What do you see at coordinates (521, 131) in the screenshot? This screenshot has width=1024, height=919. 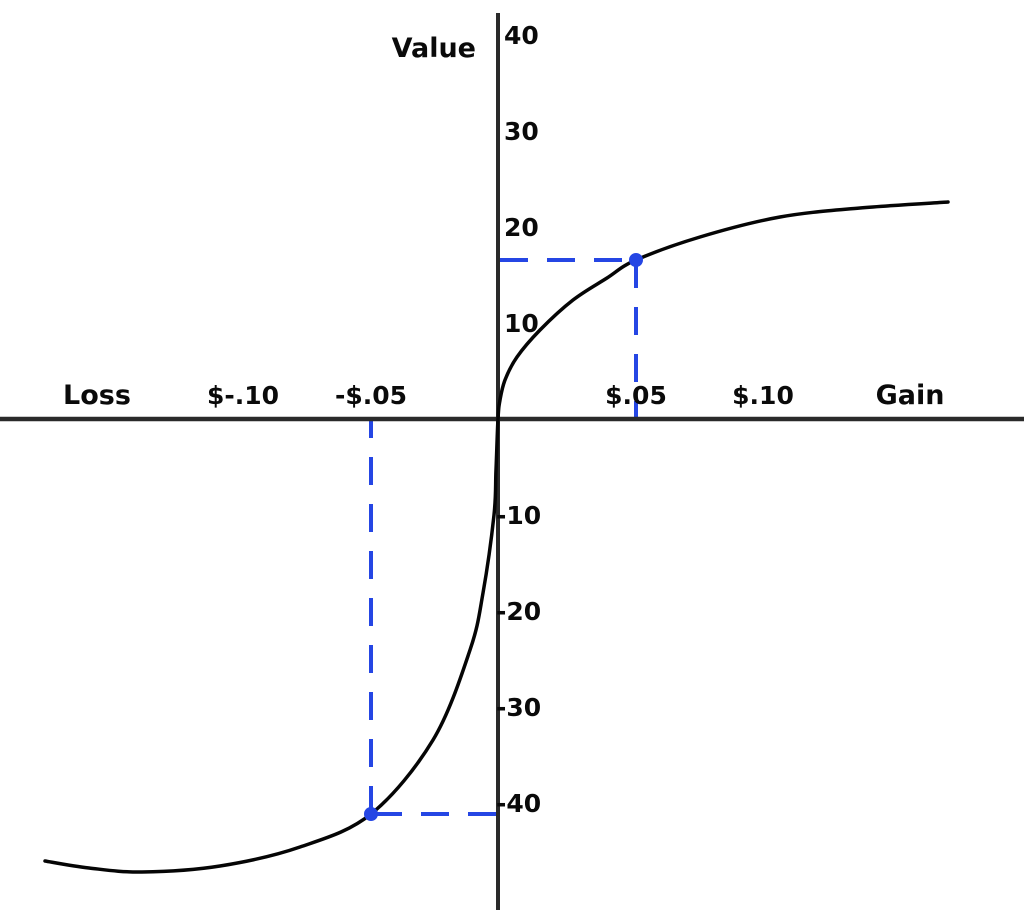 I see `y-tick-label: 30` at bounding box center [521, 131].